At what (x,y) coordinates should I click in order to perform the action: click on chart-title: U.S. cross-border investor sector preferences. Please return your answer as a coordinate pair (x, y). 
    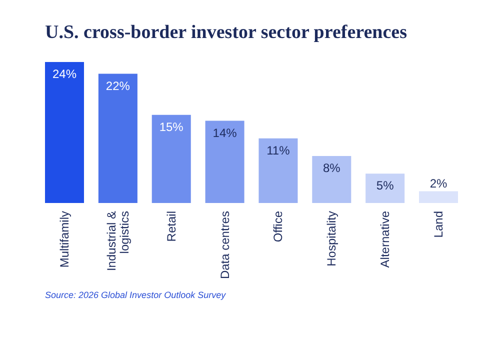
    Looking at the image, I should click on (226, 32).